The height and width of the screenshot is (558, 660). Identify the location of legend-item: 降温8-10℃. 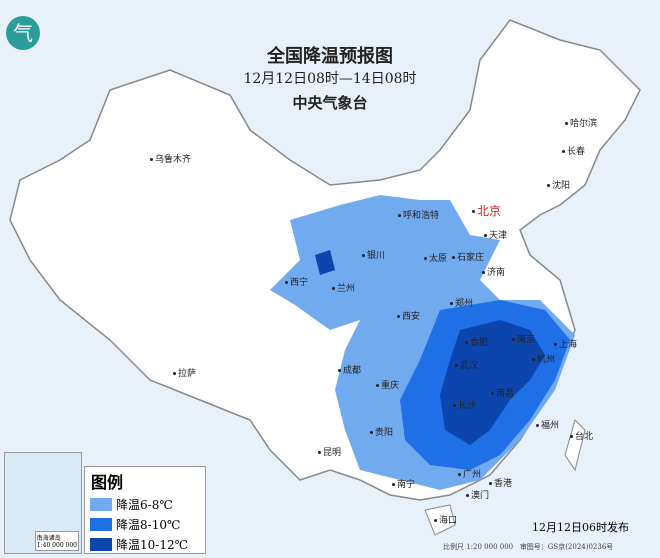
(147, 524).